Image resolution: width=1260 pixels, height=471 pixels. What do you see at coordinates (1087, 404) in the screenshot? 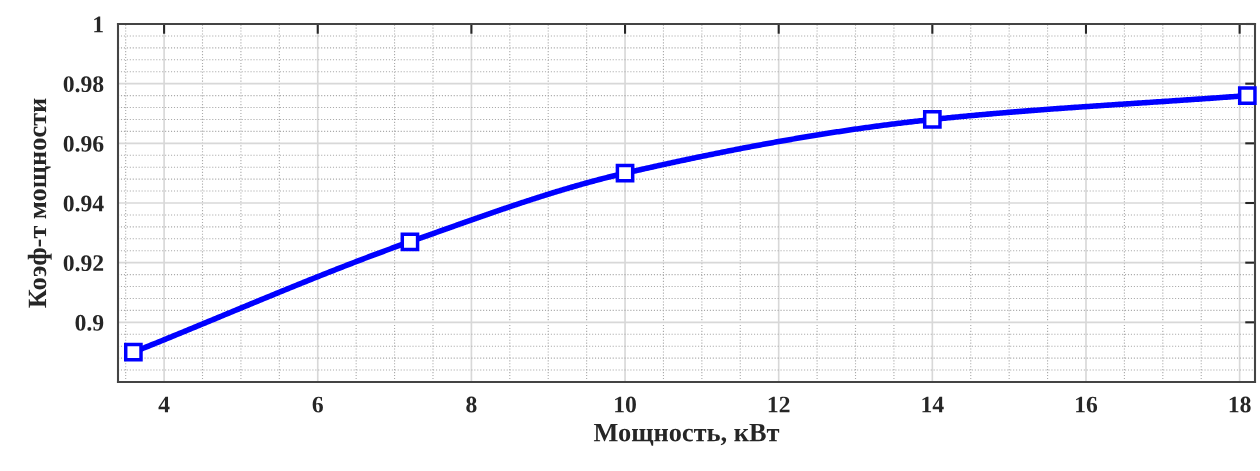
I see `x-tick-label: 16` at bounding box center [1087, 404].